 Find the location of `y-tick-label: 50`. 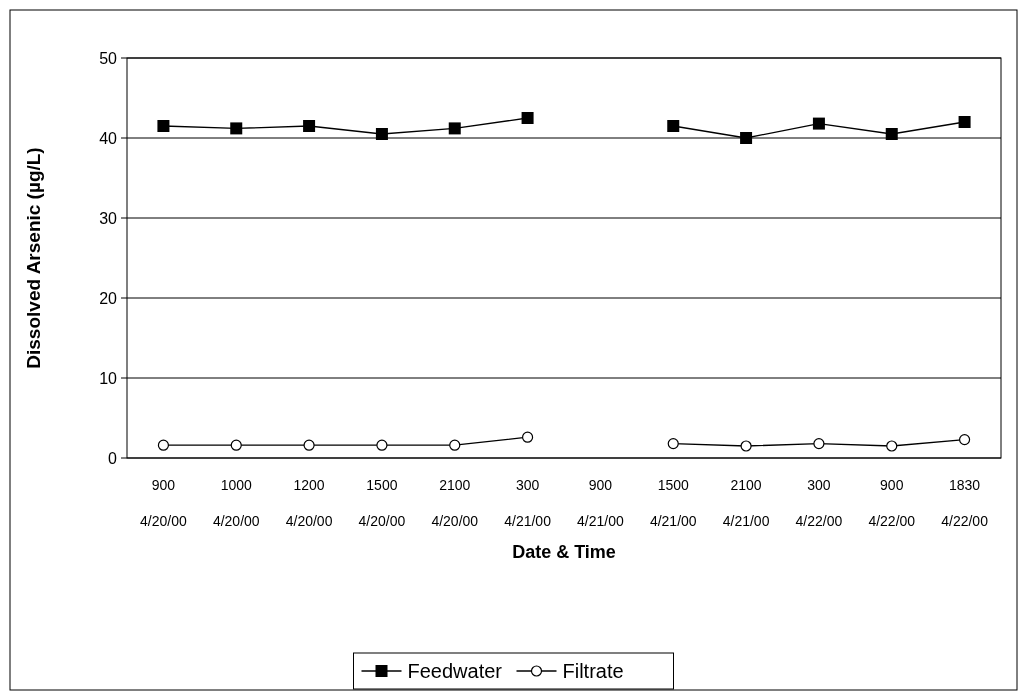

y-tick-label: 50 is located at coordinates (108, 58).